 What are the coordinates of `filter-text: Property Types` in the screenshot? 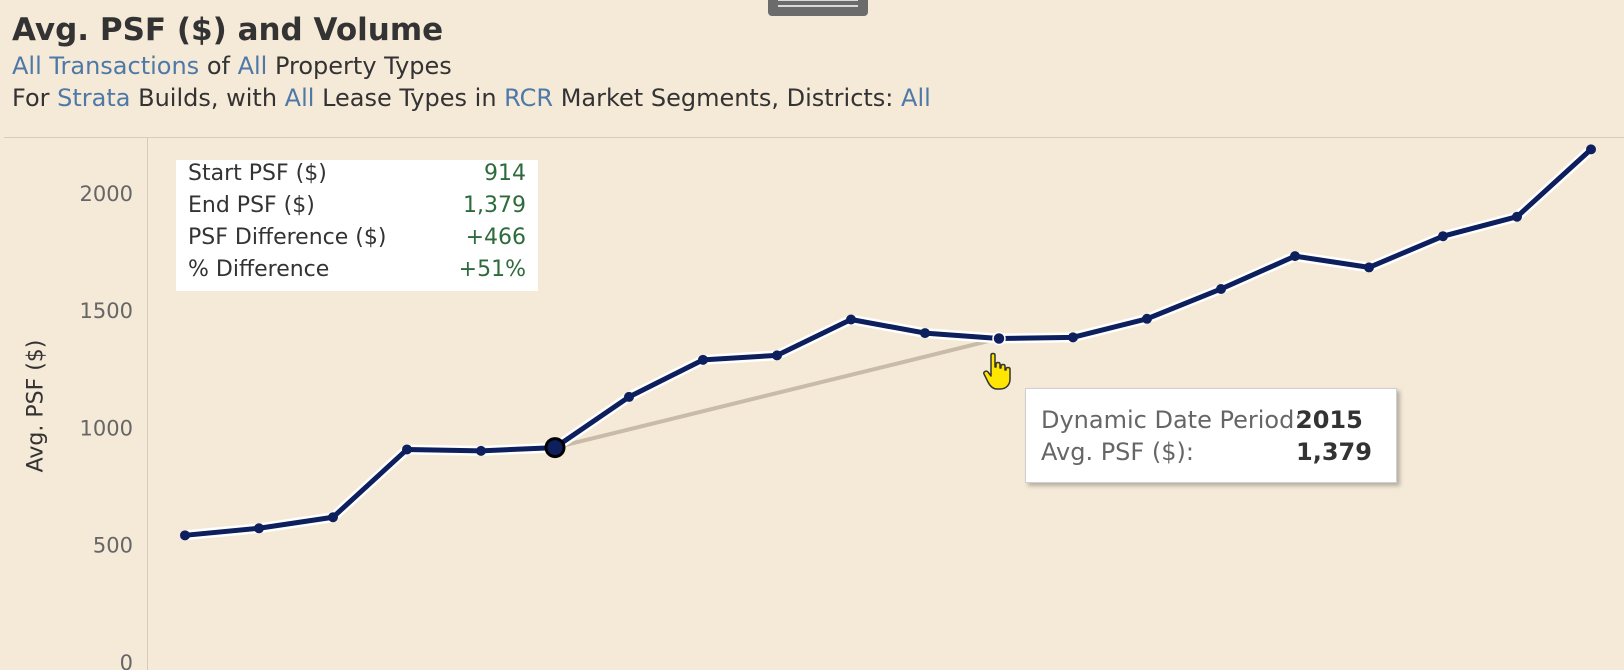 It's located at (359, 66).